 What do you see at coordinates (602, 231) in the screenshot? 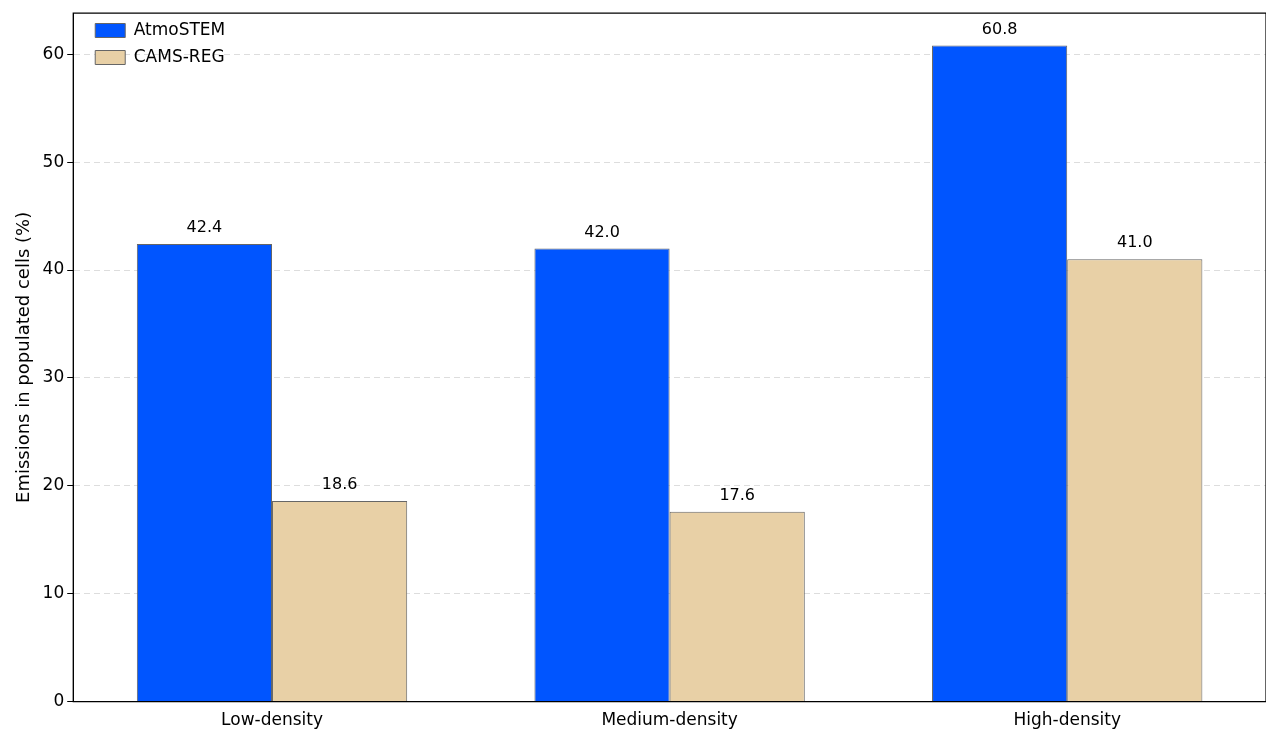
I see `data-label: 42.0` at bounding box center [602, 231].